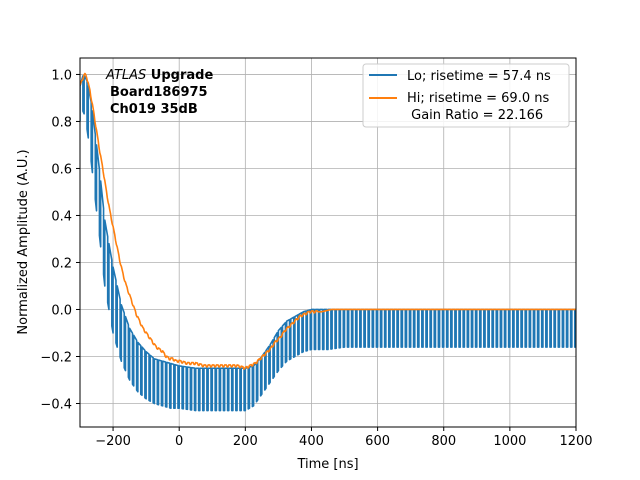  What do you see at coordinates (575, 441) in the screenshot?
I see `x-tick-label: 1200` at bounding box center [575, 441].